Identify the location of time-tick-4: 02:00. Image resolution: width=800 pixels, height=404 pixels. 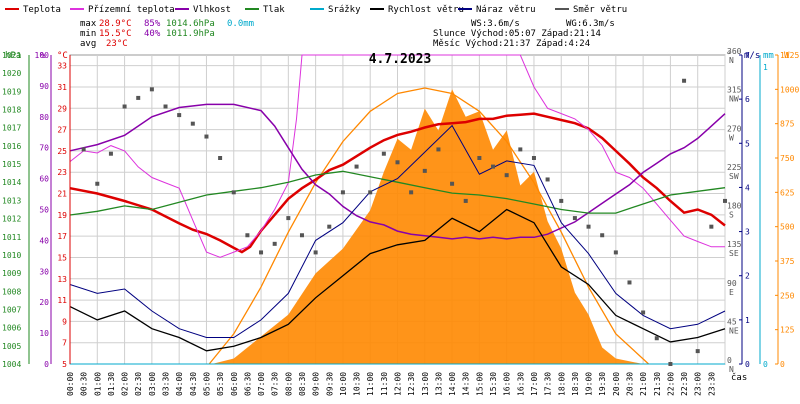
(125, 384).